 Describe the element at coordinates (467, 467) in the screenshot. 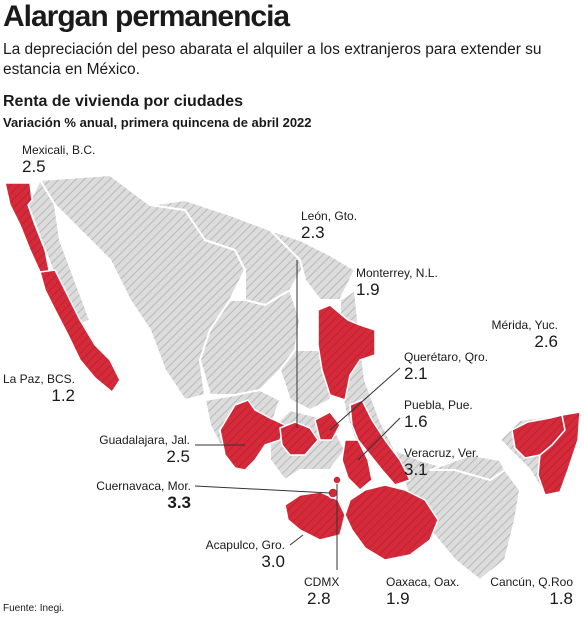

I see `region-chiapas-tabasco` at that location.